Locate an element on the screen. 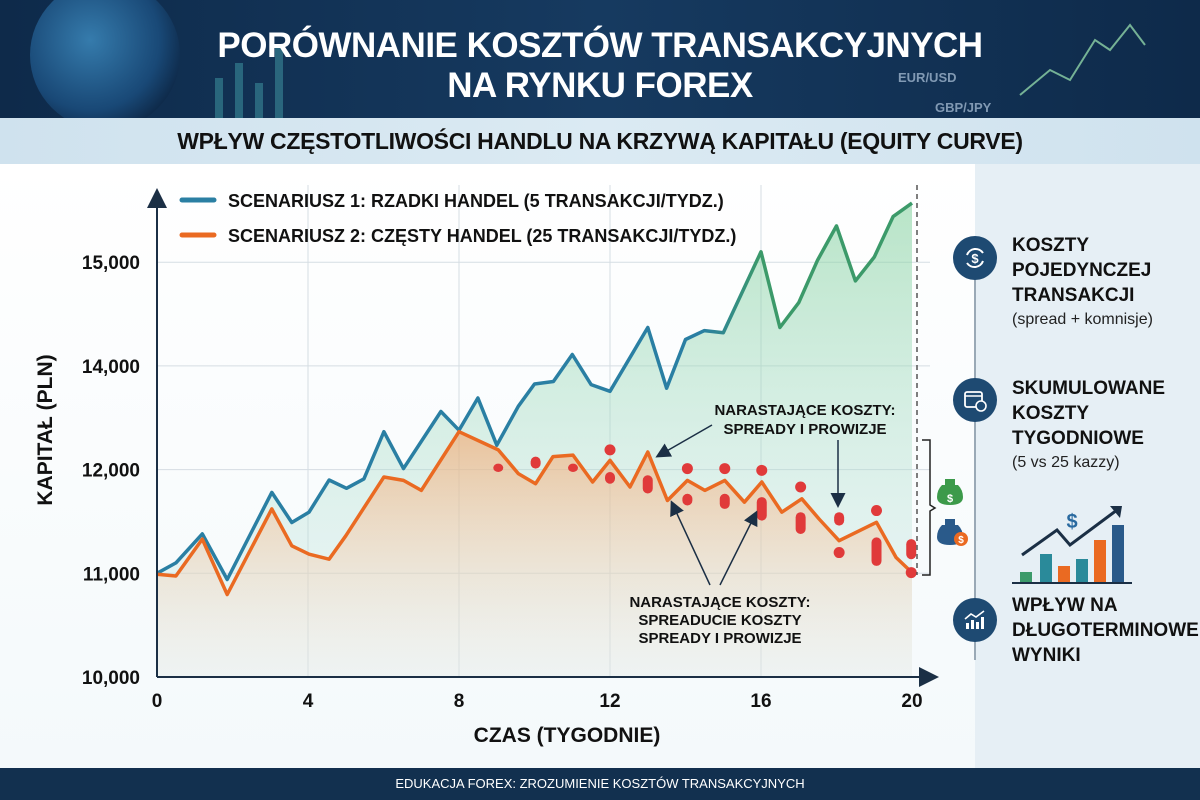 This screenshot has width=1200, height=800. item-heading: POJEDYNCZEJ is located at coordinates (1082, 270).